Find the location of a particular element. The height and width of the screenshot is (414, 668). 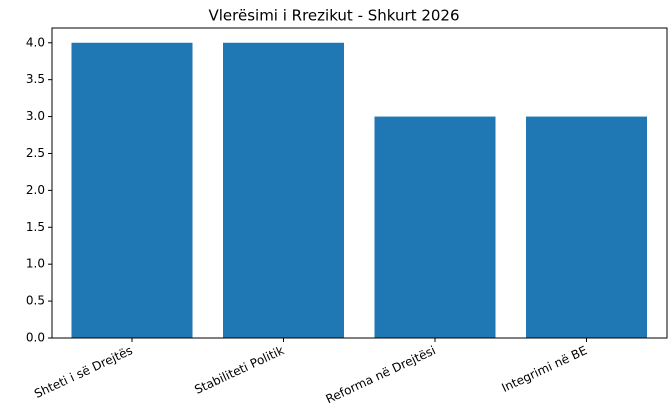

x-tick-label: Reforma në Drejtësi is located at coordinates (381, 374).